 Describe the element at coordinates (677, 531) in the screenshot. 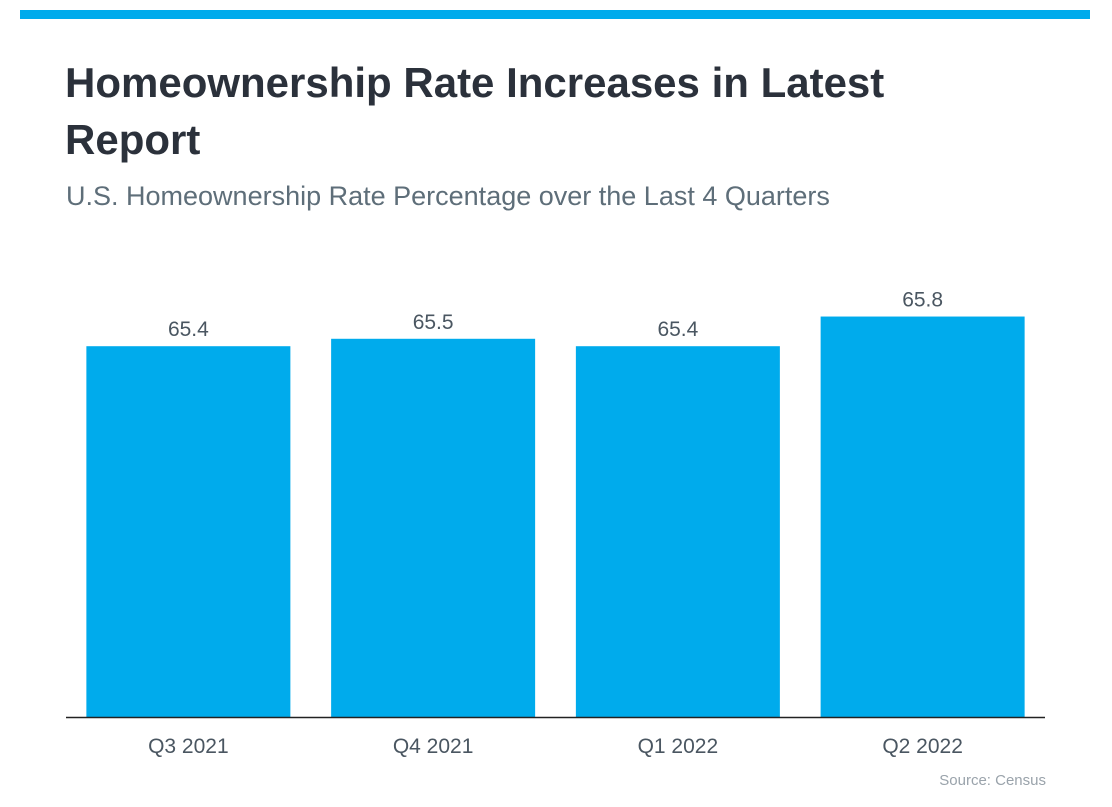

I see `bar-q1-2022` at that location.